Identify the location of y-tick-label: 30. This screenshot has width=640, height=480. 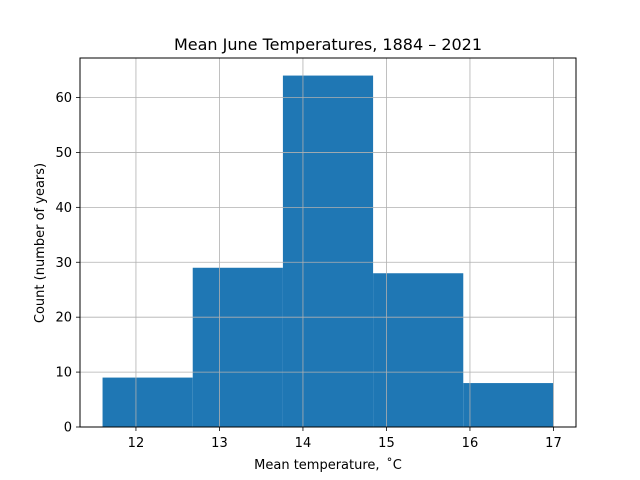
(63, 263).